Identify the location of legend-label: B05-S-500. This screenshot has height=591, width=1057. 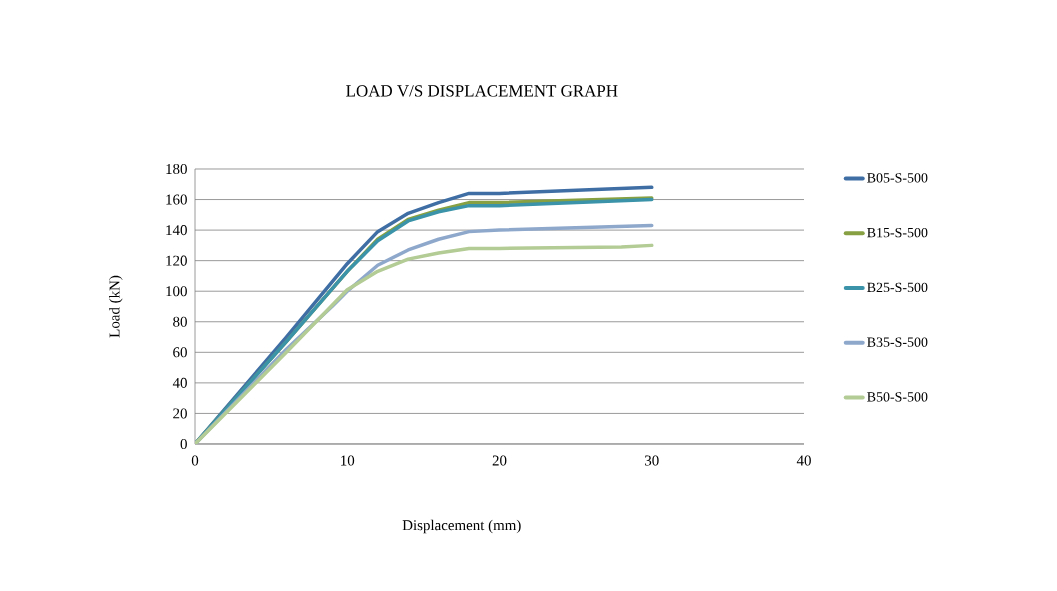
(897, 178).